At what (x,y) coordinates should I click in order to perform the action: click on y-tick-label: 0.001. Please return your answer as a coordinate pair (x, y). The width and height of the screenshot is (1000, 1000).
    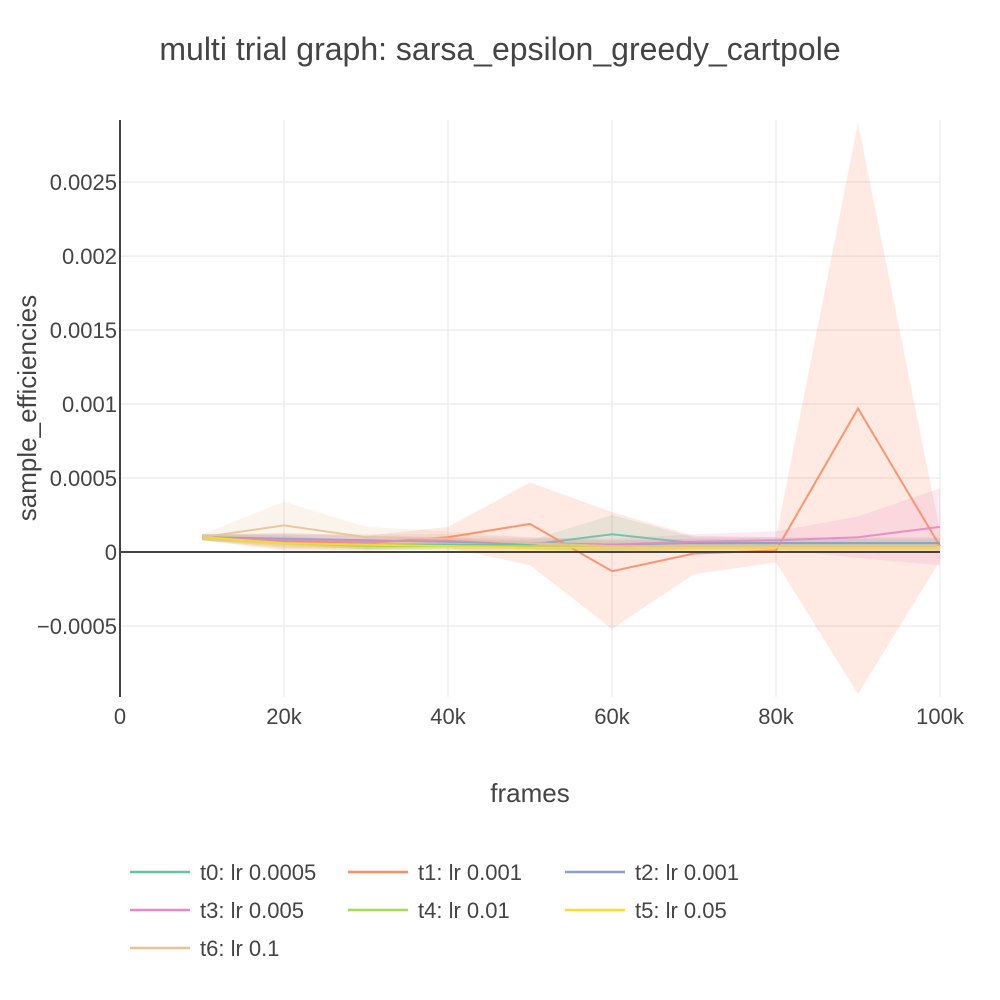
    Looking at the image, I should click on (89, 404).